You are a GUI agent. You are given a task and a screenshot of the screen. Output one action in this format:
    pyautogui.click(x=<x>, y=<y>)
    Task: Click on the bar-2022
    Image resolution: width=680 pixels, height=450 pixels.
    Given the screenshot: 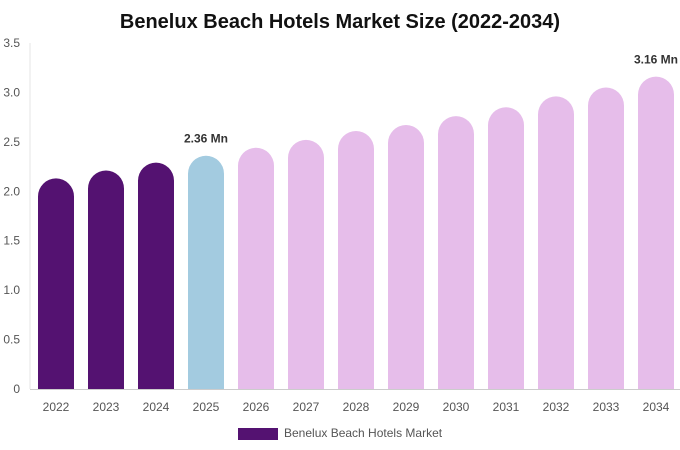 What is the action you would take?
    pyautogui.click(x=56, y=283)
    